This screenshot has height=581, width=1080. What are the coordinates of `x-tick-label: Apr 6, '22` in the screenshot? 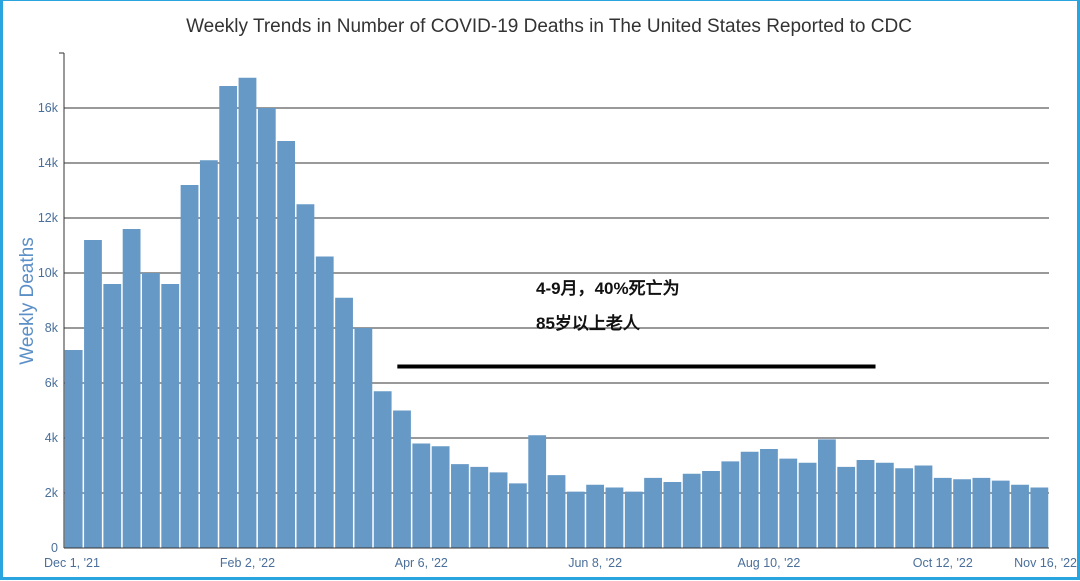 It's located at (421, 563).